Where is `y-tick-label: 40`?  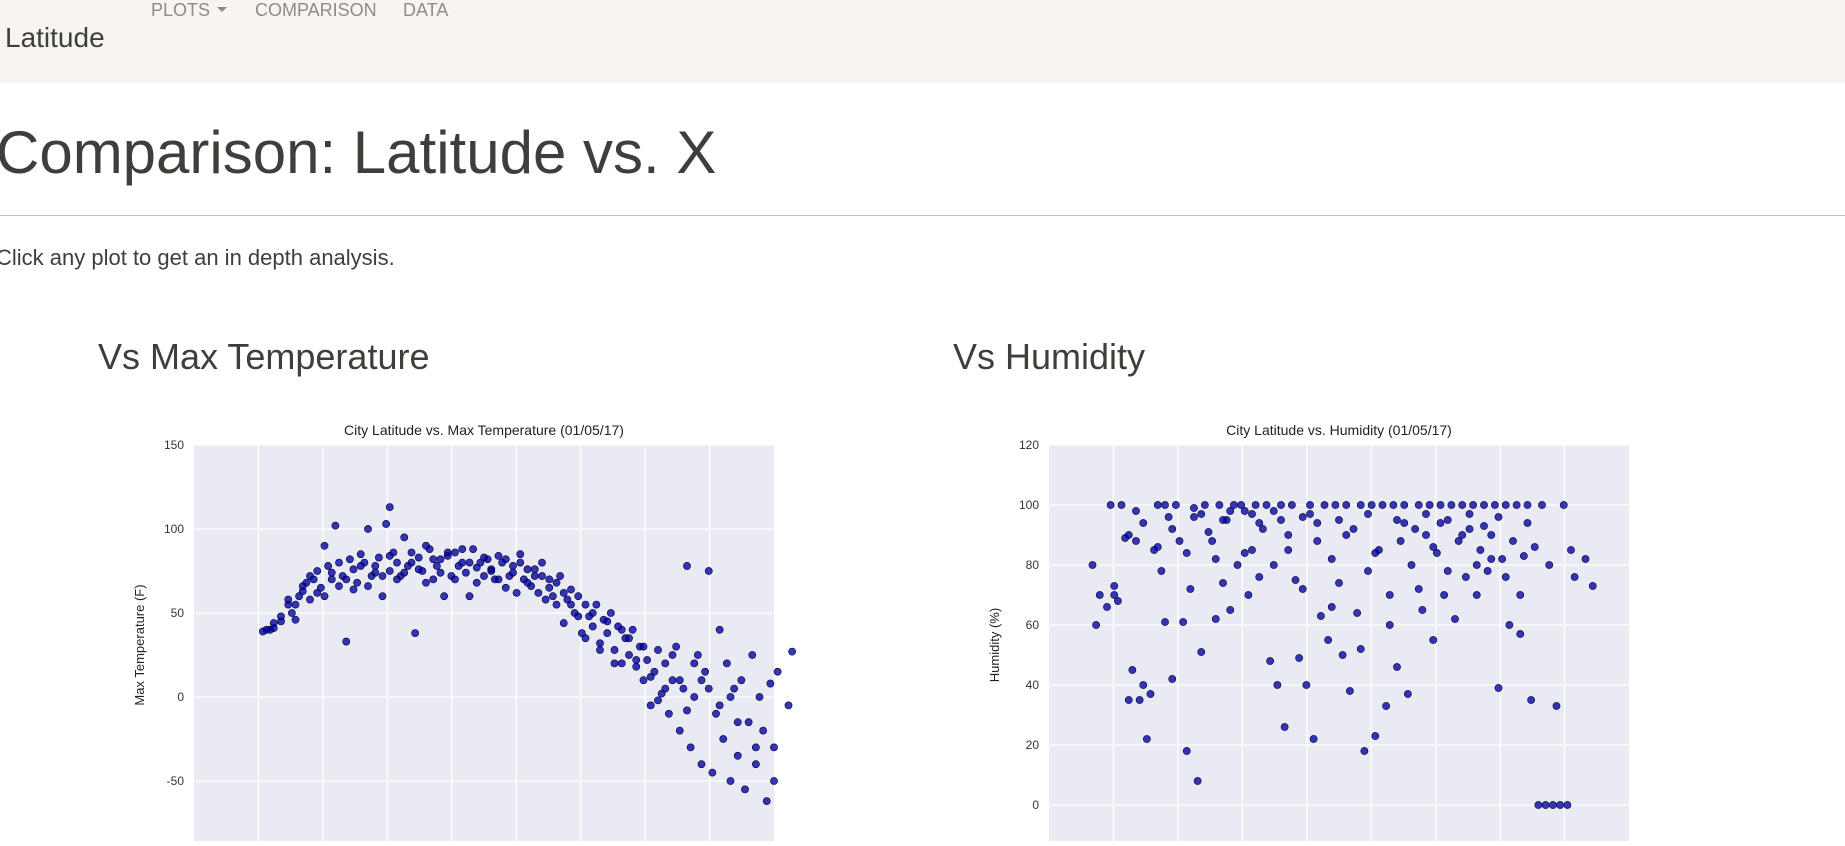
y-tick-label: 40 is located at coordinates (1033, 685).